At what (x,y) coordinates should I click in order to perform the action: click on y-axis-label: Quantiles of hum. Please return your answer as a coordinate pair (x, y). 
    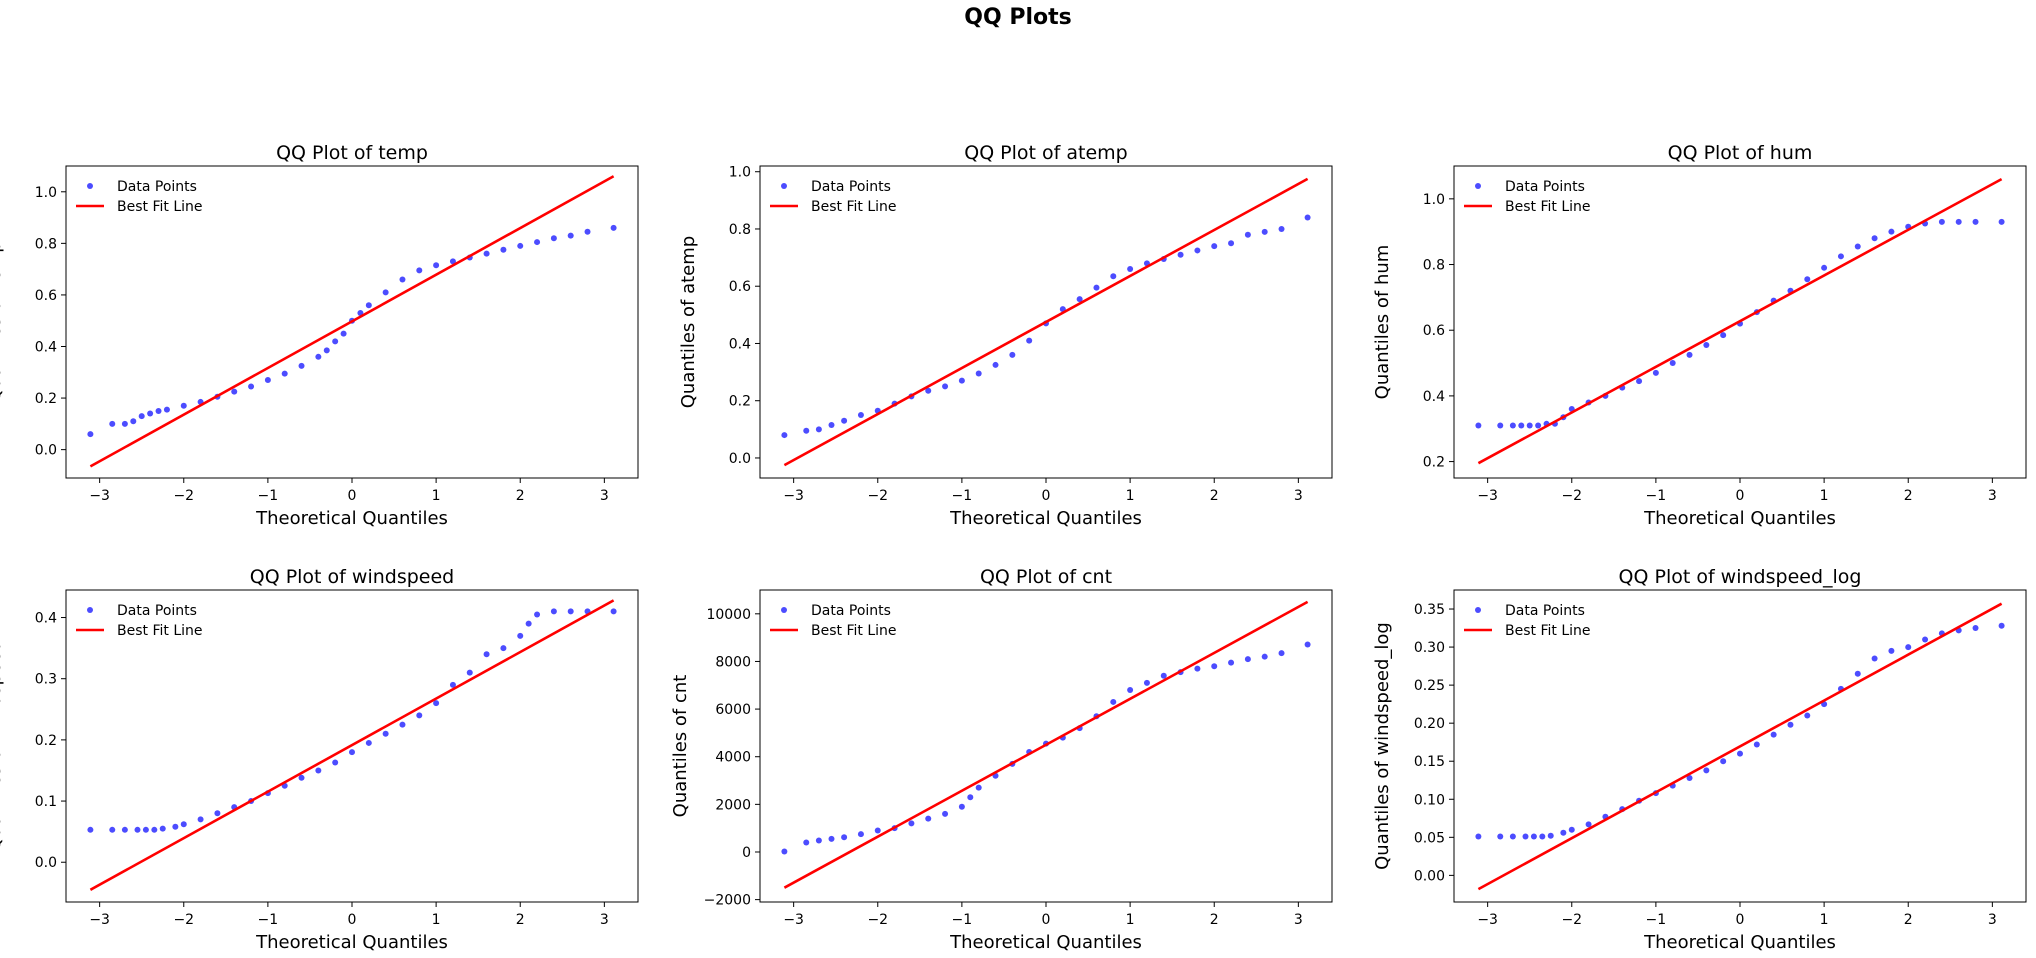
    Looking at the image, I should click on (1382, 322).